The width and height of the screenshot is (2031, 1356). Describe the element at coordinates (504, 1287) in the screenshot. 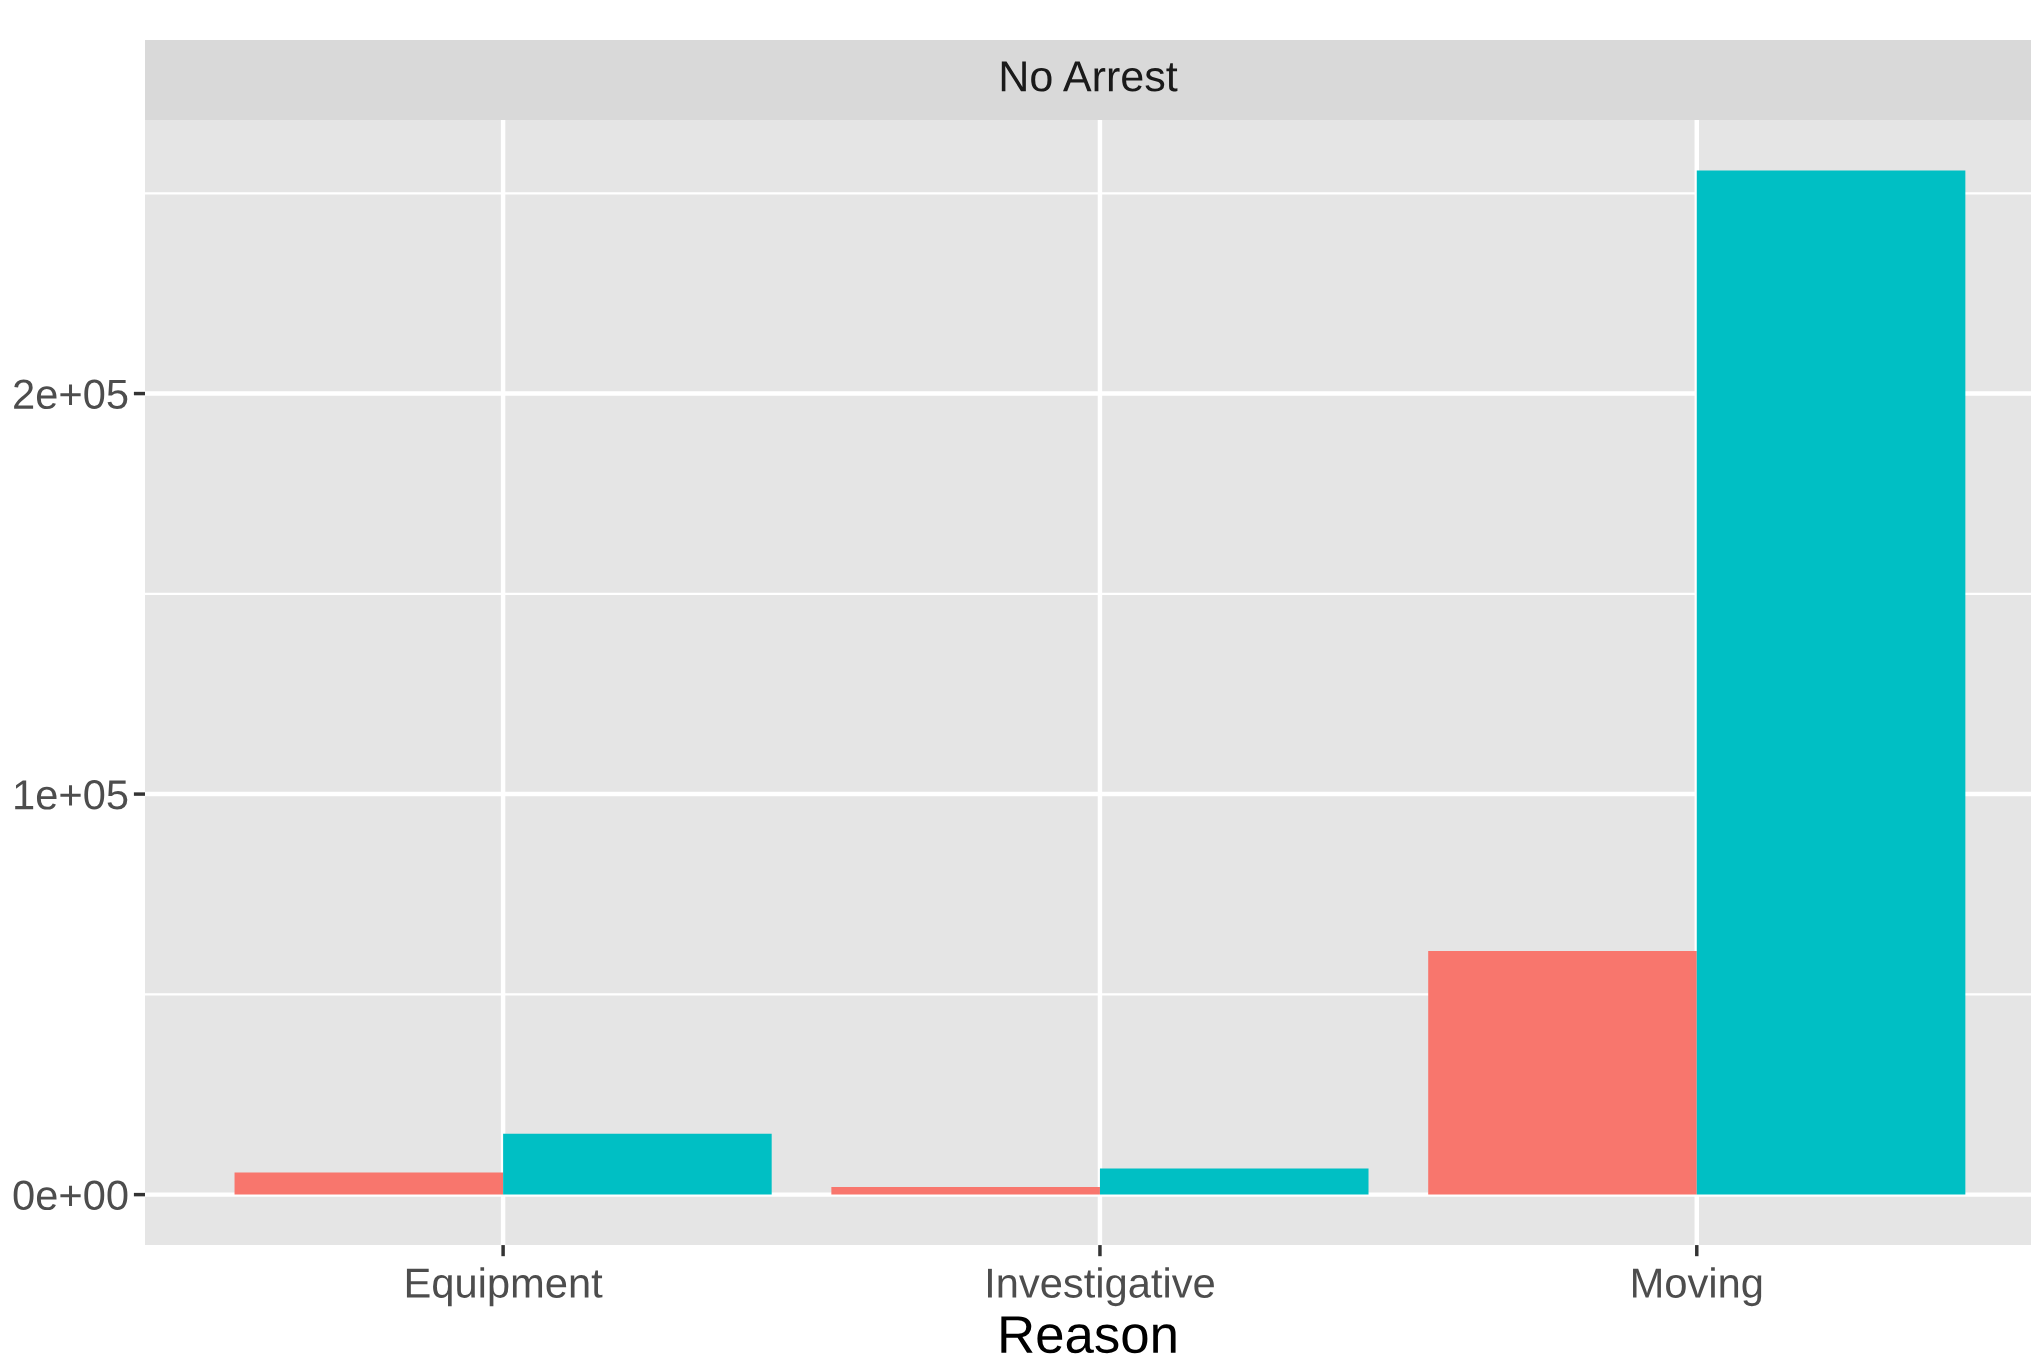

I see `x-tick-label: Equipment` at that location.